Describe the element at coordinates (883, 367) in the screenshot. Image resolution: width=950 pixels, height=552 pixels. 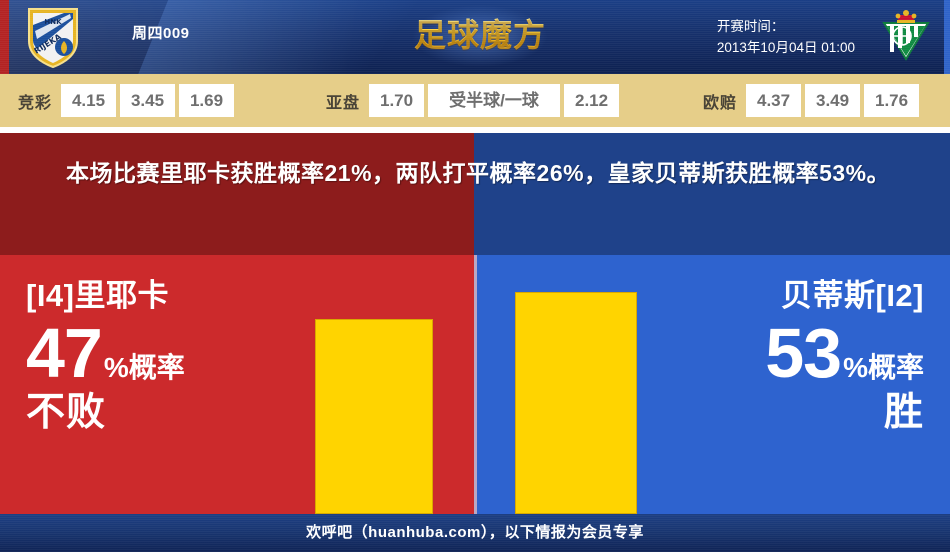
I see `away-percent-suffix: %概率` at that location.